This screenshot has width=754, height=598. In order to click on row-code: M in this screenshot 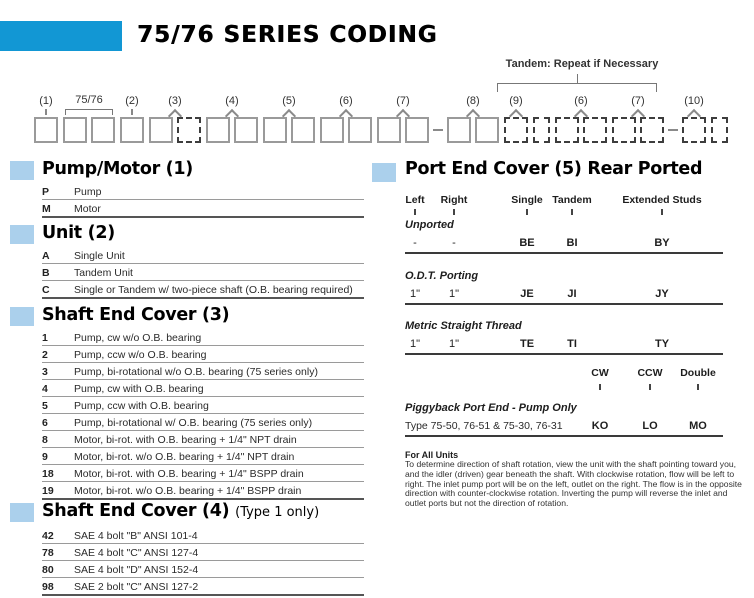, I will do `click(46, 208)`.